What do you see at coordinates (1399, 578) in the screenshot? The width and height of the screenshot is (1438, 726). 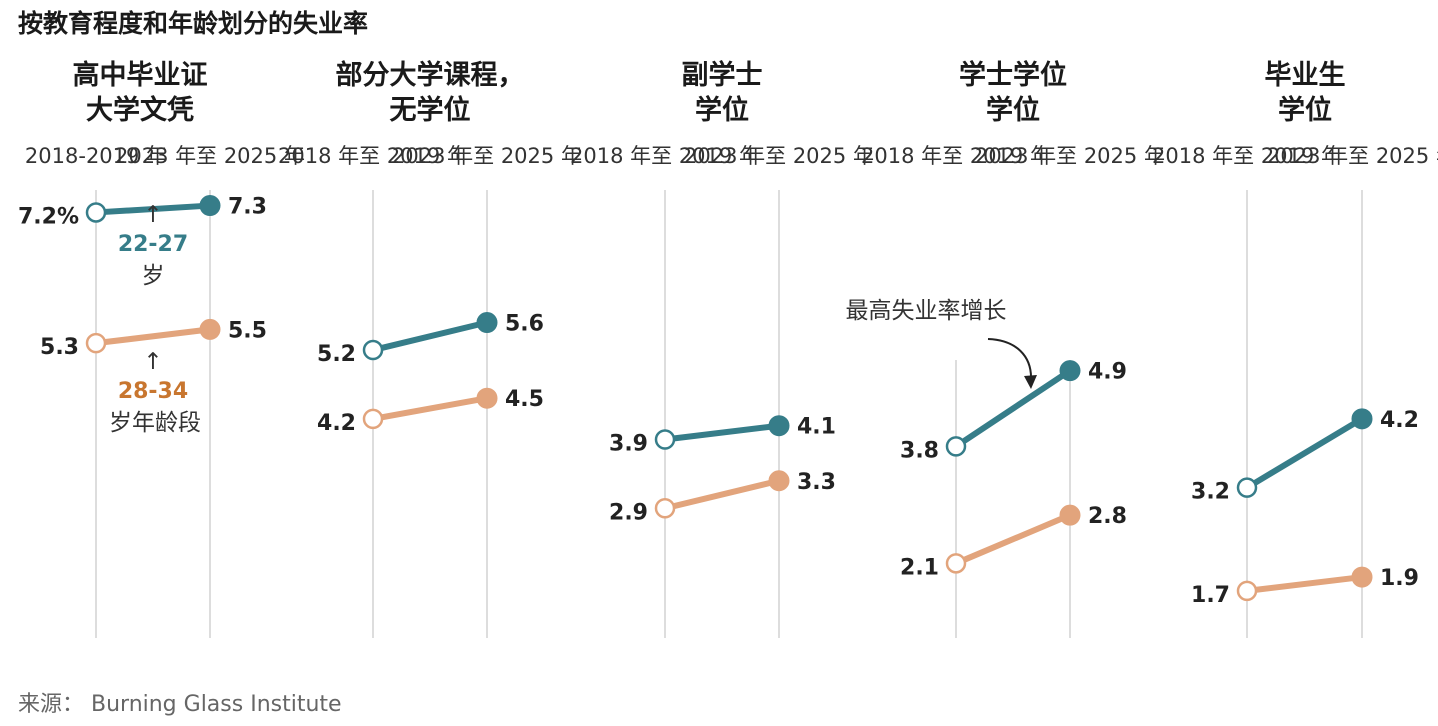 I see `data-label-end: 1.9` at bounding box center [1399, 578].